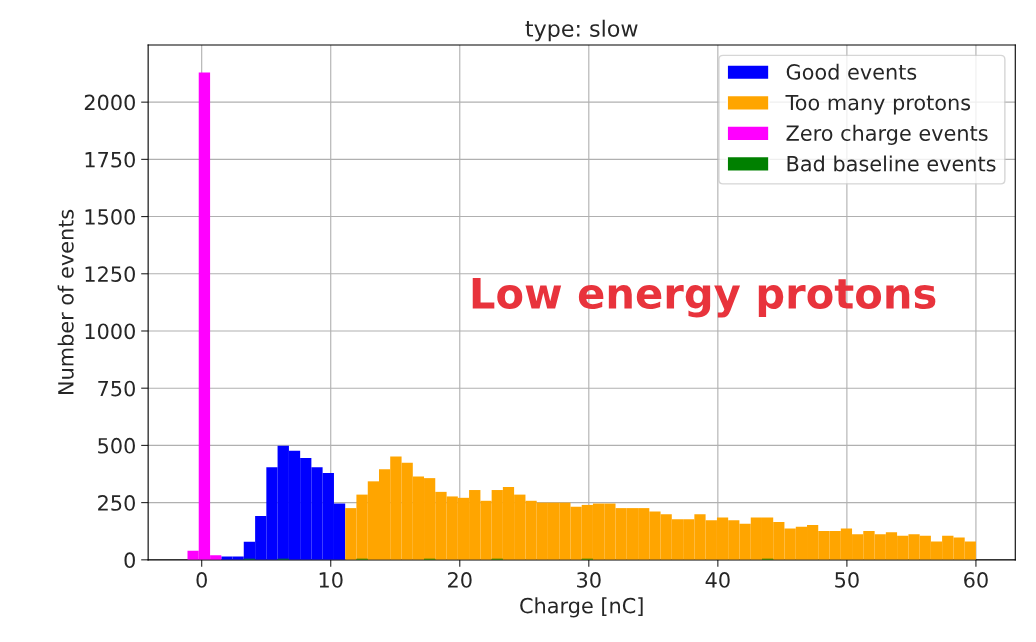 The height and width of the screenshot is (642, 1036). Describe the element at coordinates (878, 104) in the screenshot. I see `legend-label: Too many protons` at that location.